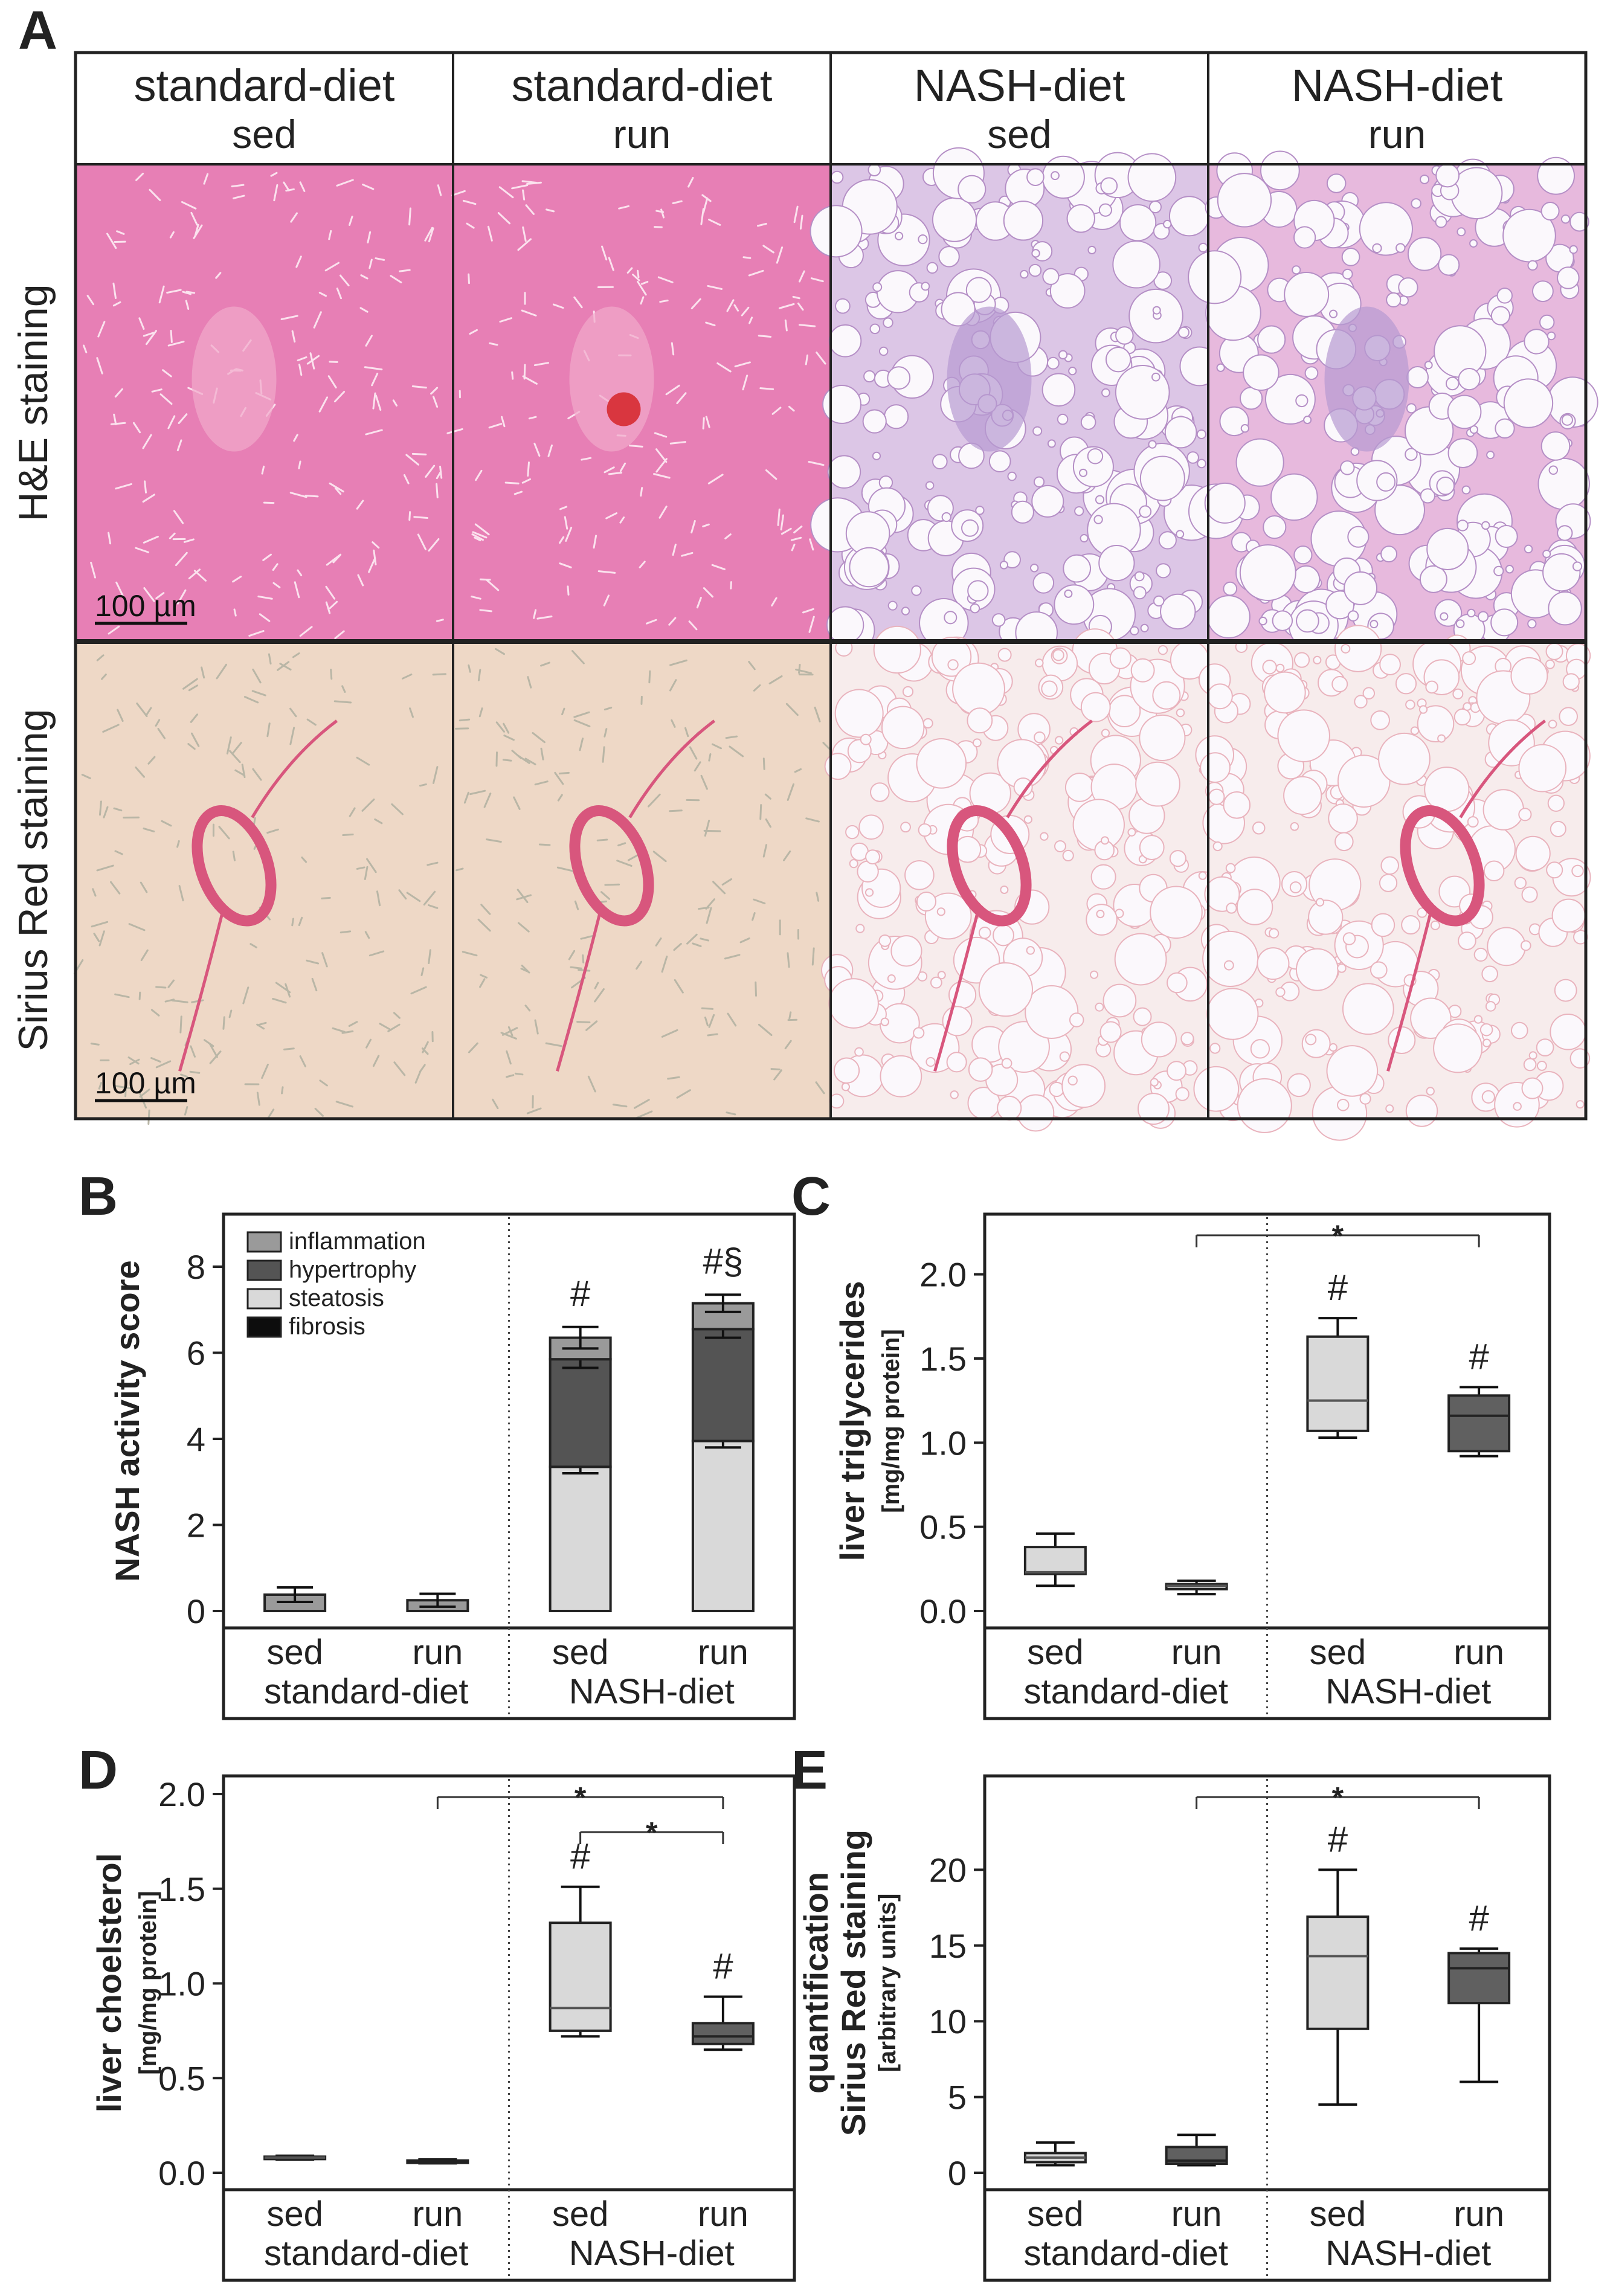 The width and height of the screenshot is (1616, 2296). I want to click on y-axis-unit: [arbitrary units], so click(888, 1983).